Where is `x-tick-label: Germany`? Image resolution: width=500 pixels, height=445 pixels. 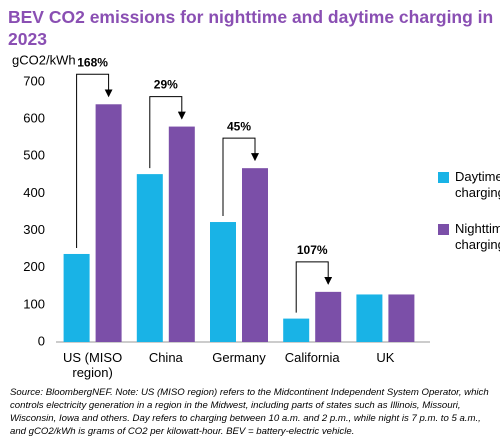 x-tick-label: Germany is located at coordinates (239, 357).